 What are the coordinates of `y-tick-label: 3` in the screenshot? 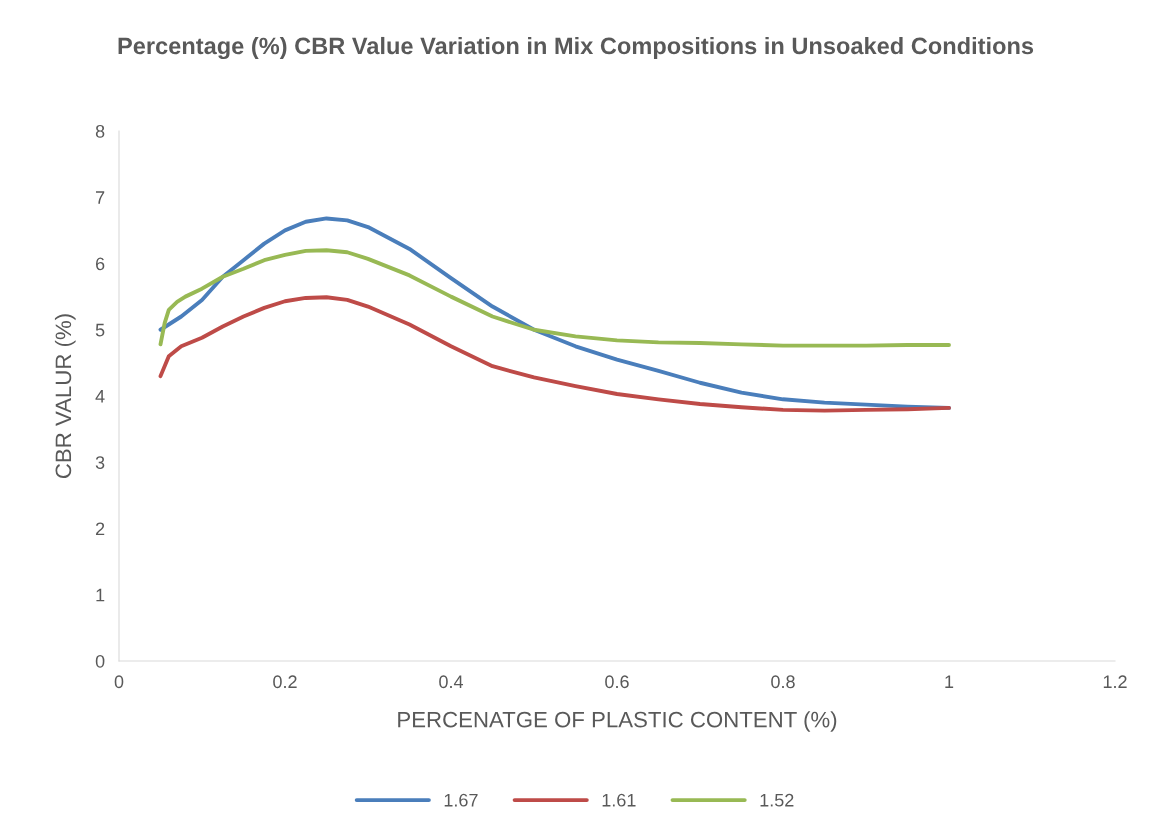 It's located at (100, 462).